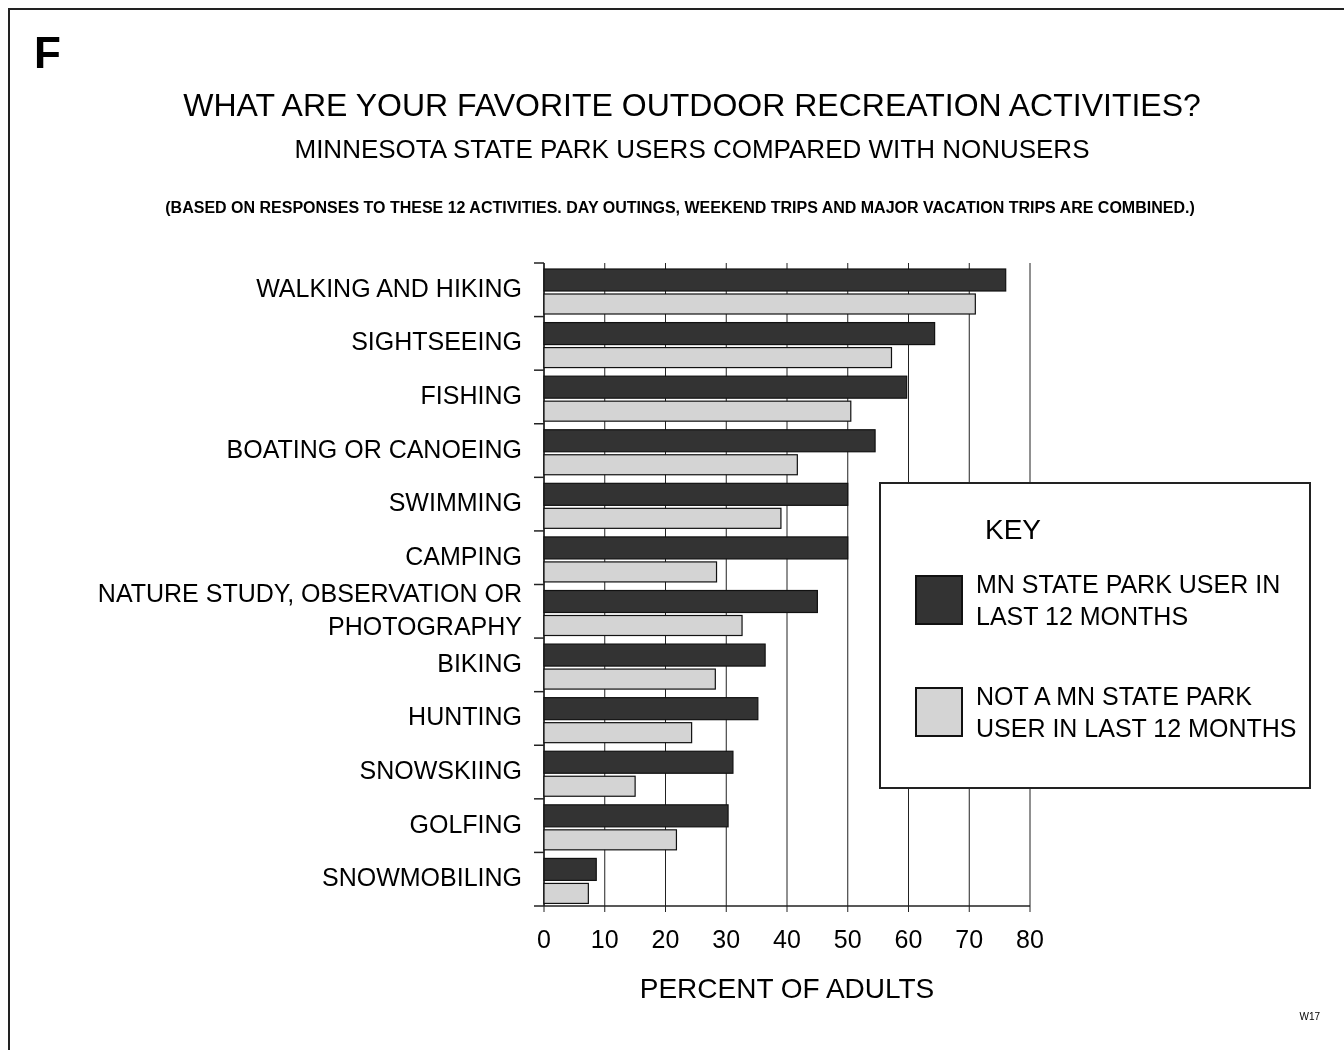 The width and height of the screenshot is (1344, 1050). What do you see at coordinates (471, 394) in the screenshot?
I see `y-tick-label: FISHING` at bounding box center [471, 394].